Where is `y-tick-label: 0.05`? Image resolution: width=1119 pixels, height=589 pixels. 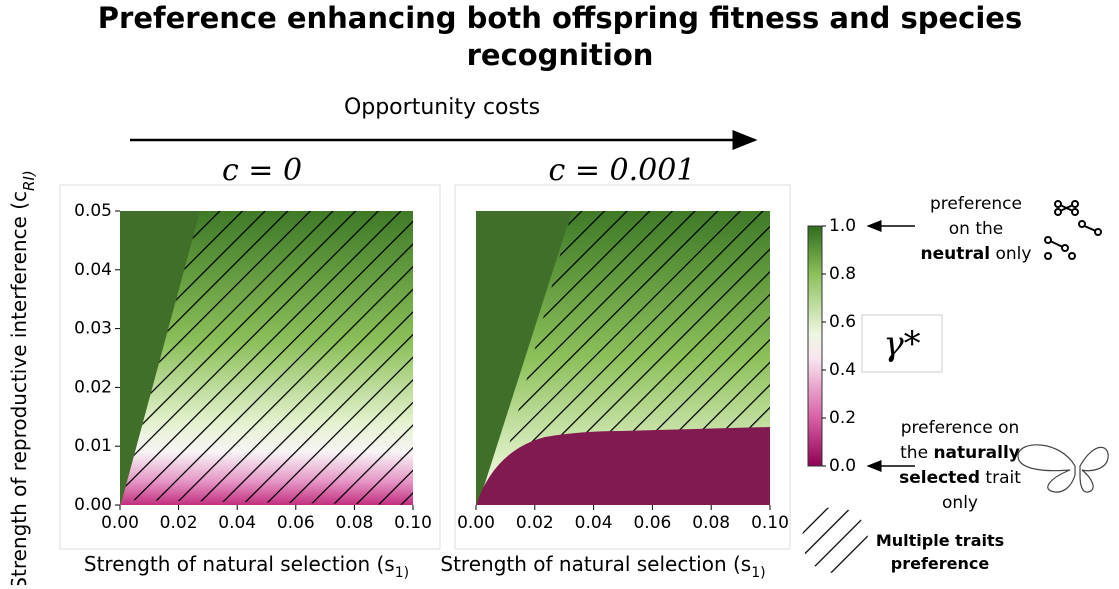
y-tick-label: 0.05 is located at coordinates (93, 211).